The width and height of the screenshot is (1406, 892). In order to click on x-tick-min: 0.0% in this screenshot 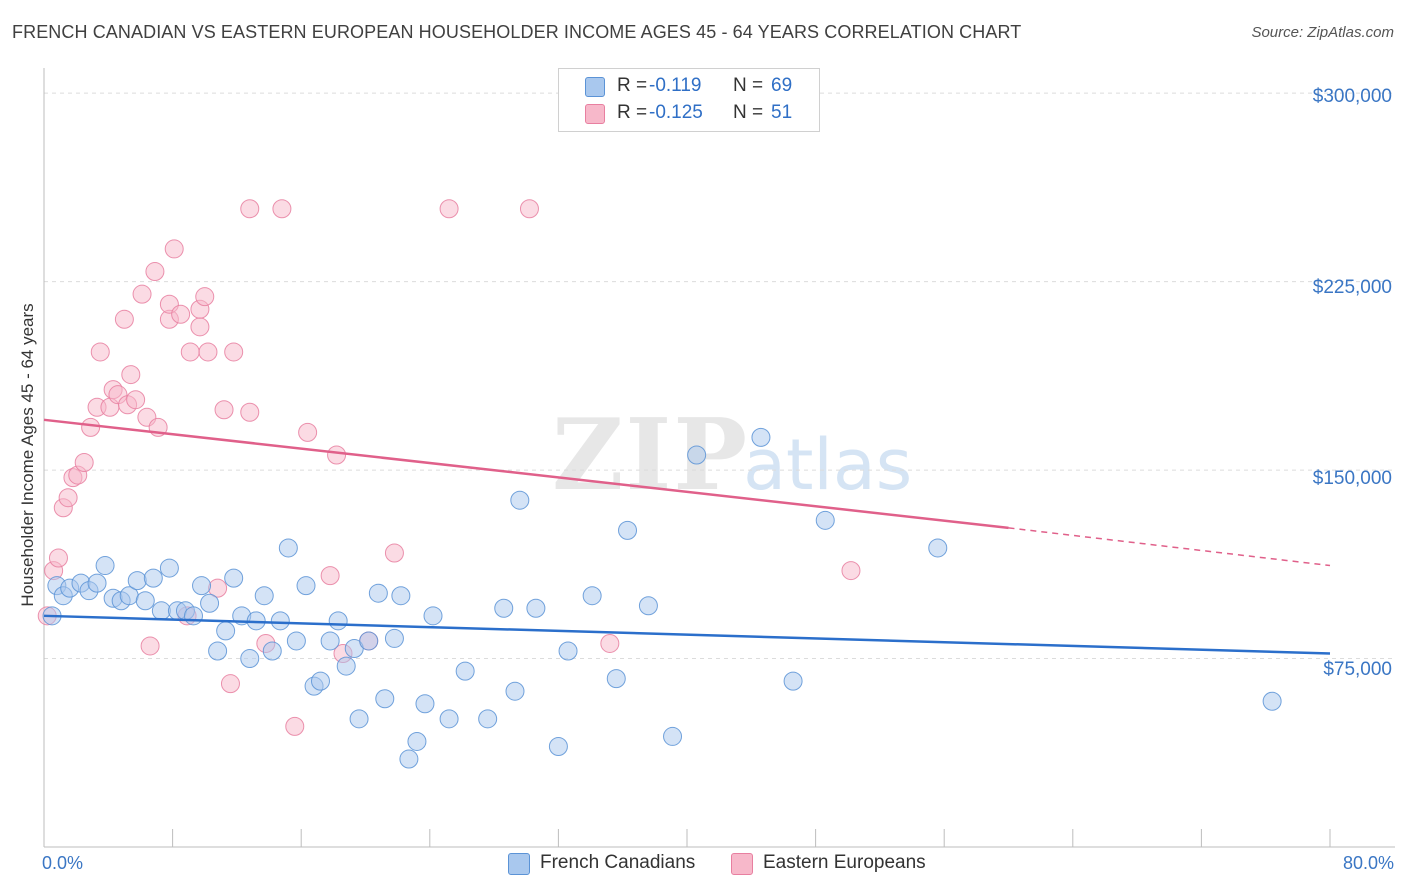, I will do `click(63, 863)`.